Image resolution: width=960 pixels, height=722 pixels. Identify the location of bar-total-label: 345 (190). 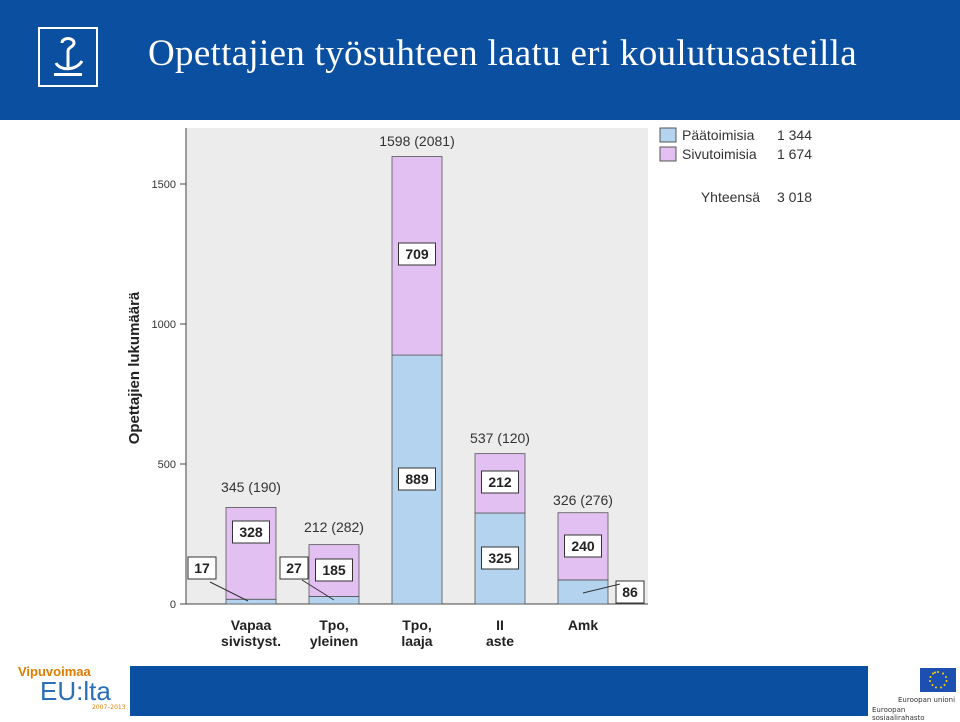
(251, 487).